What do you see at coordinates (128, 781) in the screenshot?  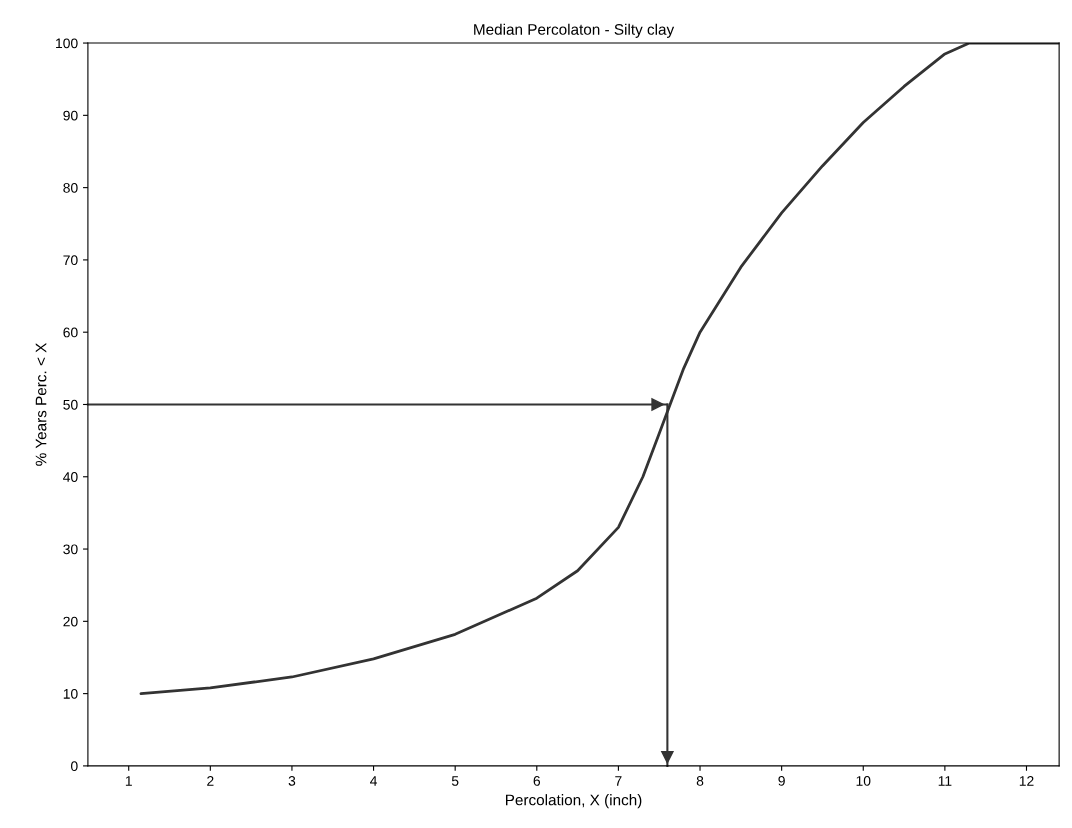 I see `x-tick-label: 1` at bounding box center [128, 781].